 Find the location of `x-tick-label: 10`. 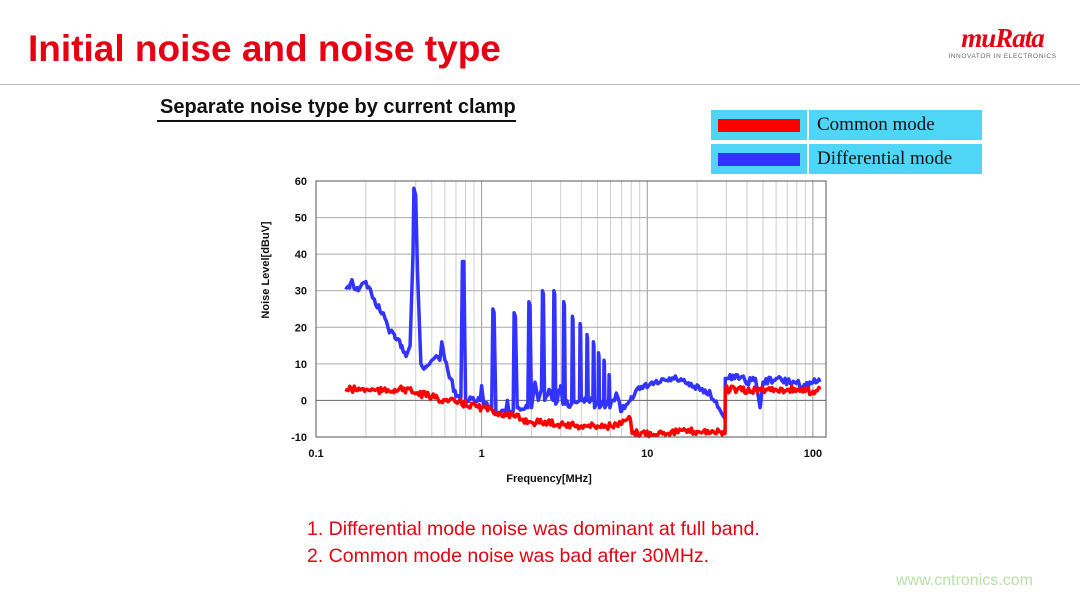

x-tick-label: 10 is located at coordinates (647, 454).